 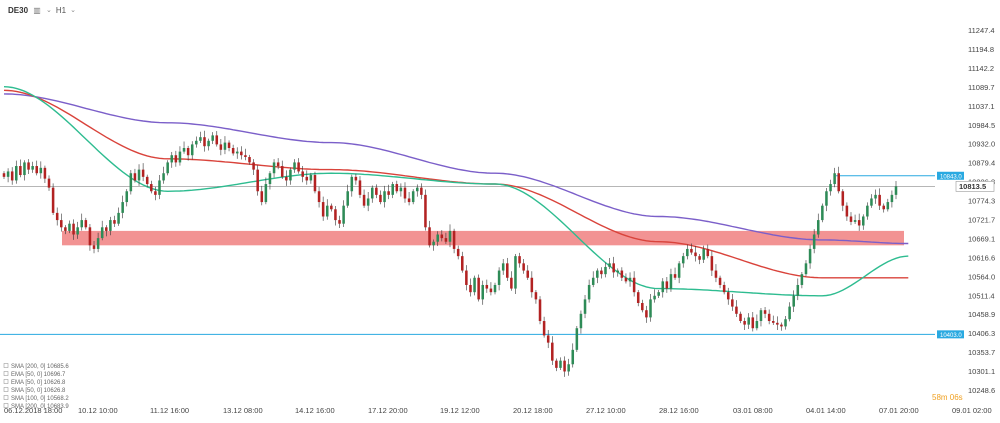 What do you see at coordinates (981, 30) in the screenshot?
I see `y-tick-label: 11247.4` at bounding box center [981, 30].